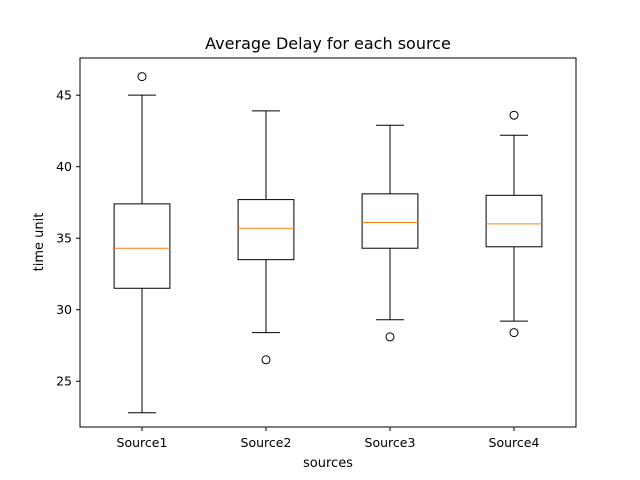 The image size is (640, 480). I want to click on x-tick-label: Source4, so click(514, 442).